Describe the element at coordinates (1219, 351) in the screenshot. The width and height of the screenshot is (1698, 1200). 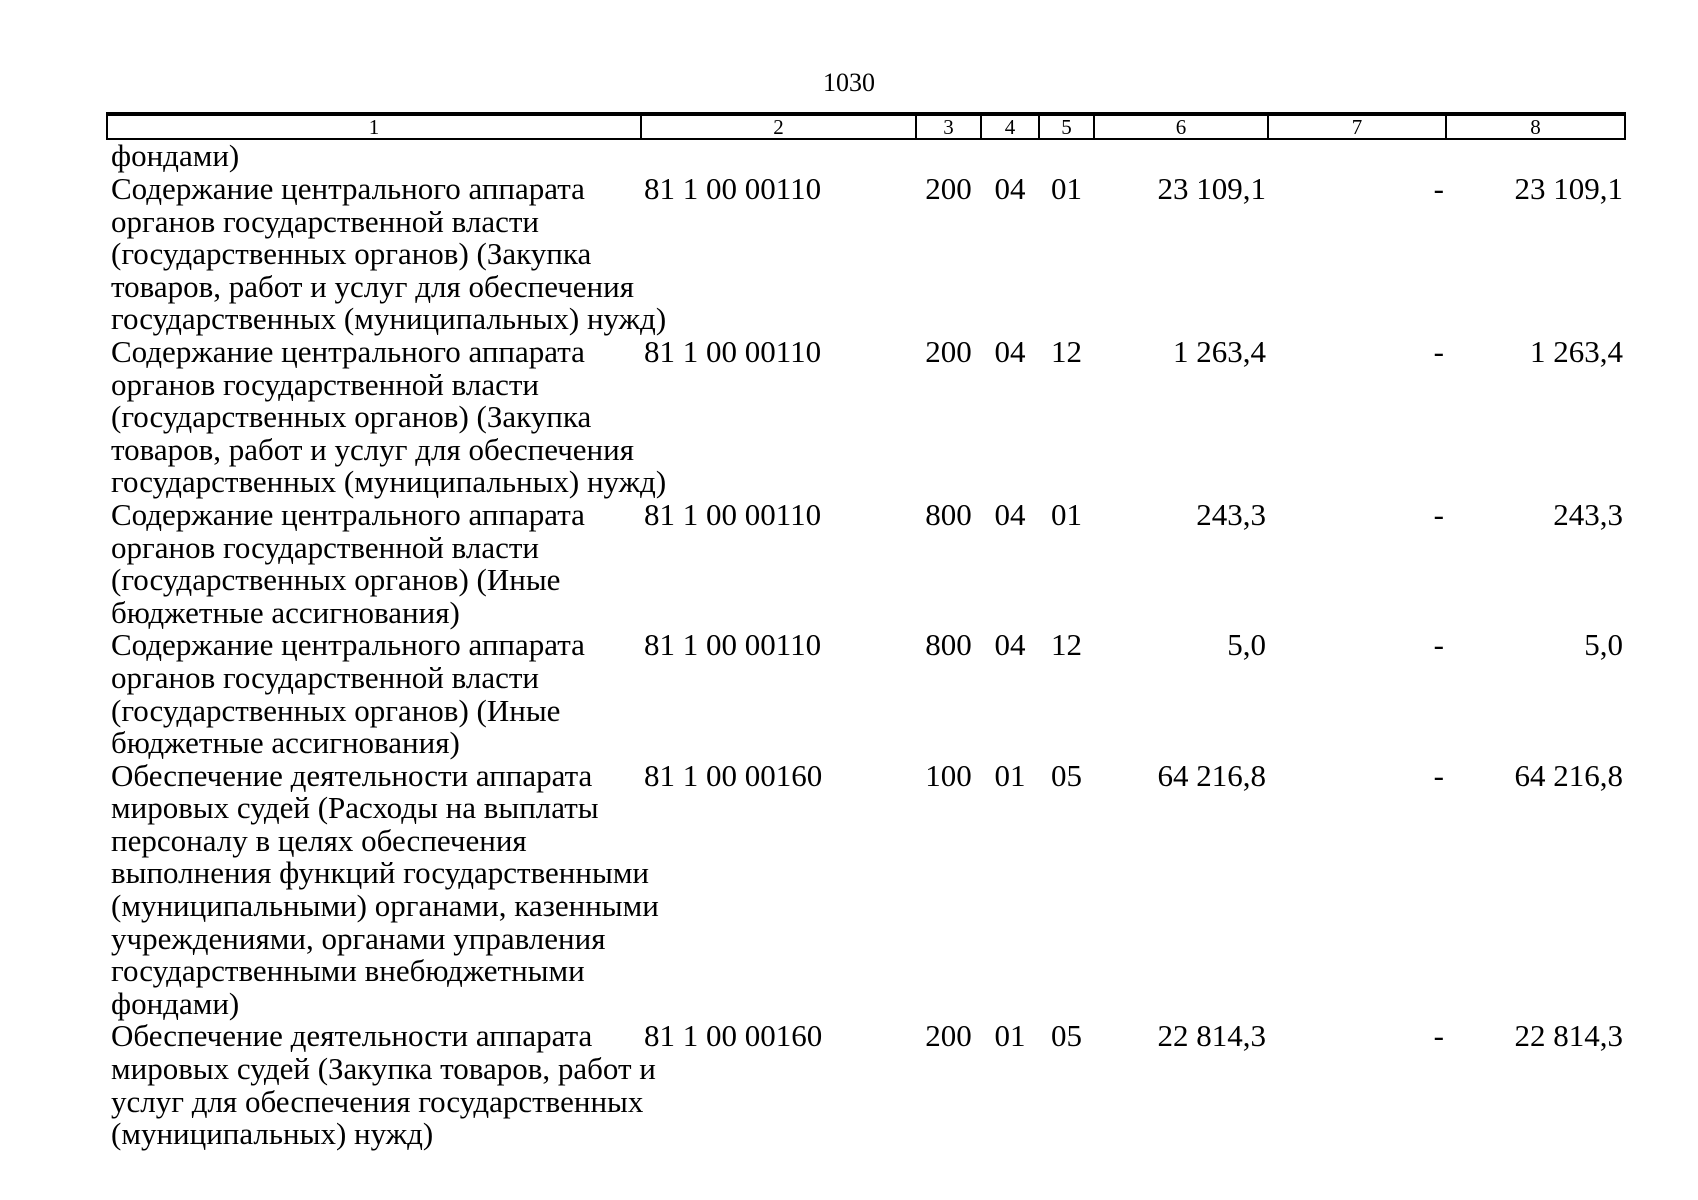
I see `amount-col6-cell: 1 263,4` at that location.